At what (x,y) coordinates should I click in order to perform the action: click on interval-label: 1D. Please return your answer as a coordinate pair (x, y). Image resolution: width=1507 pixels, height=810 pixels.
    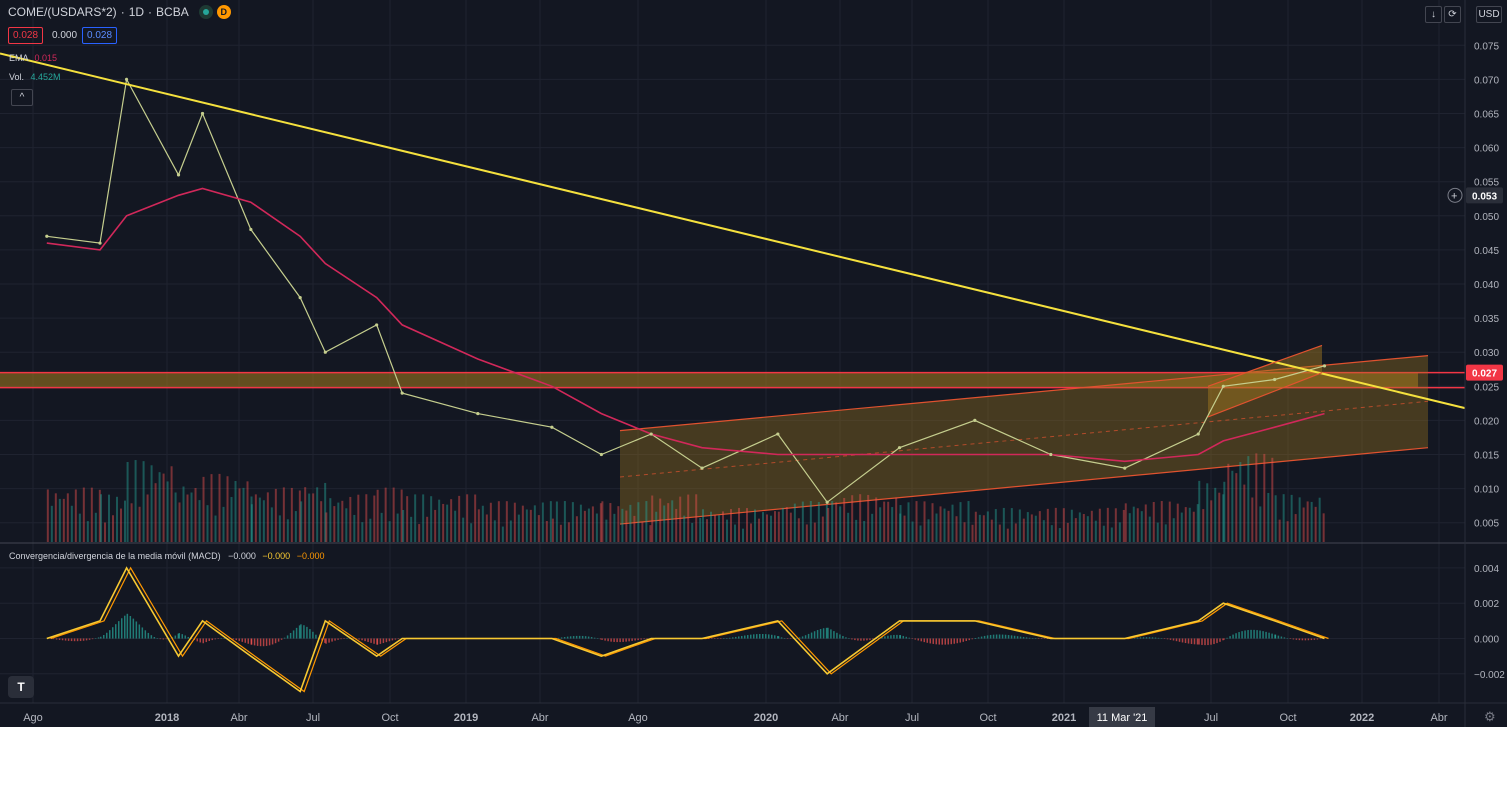
    Looking at the image, I should click on (136, 12).